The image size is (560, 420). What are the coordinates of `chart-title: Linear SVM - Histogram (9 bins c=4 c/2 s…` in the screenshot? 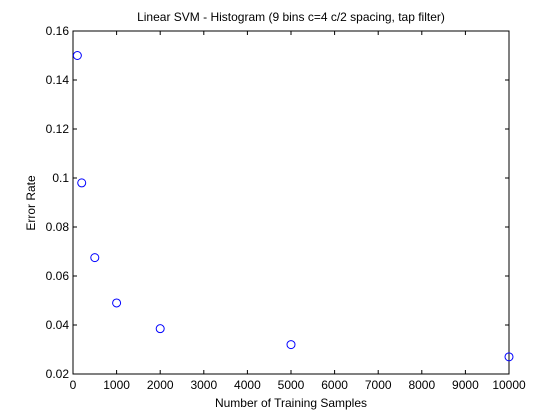 It's located at (291, 17).